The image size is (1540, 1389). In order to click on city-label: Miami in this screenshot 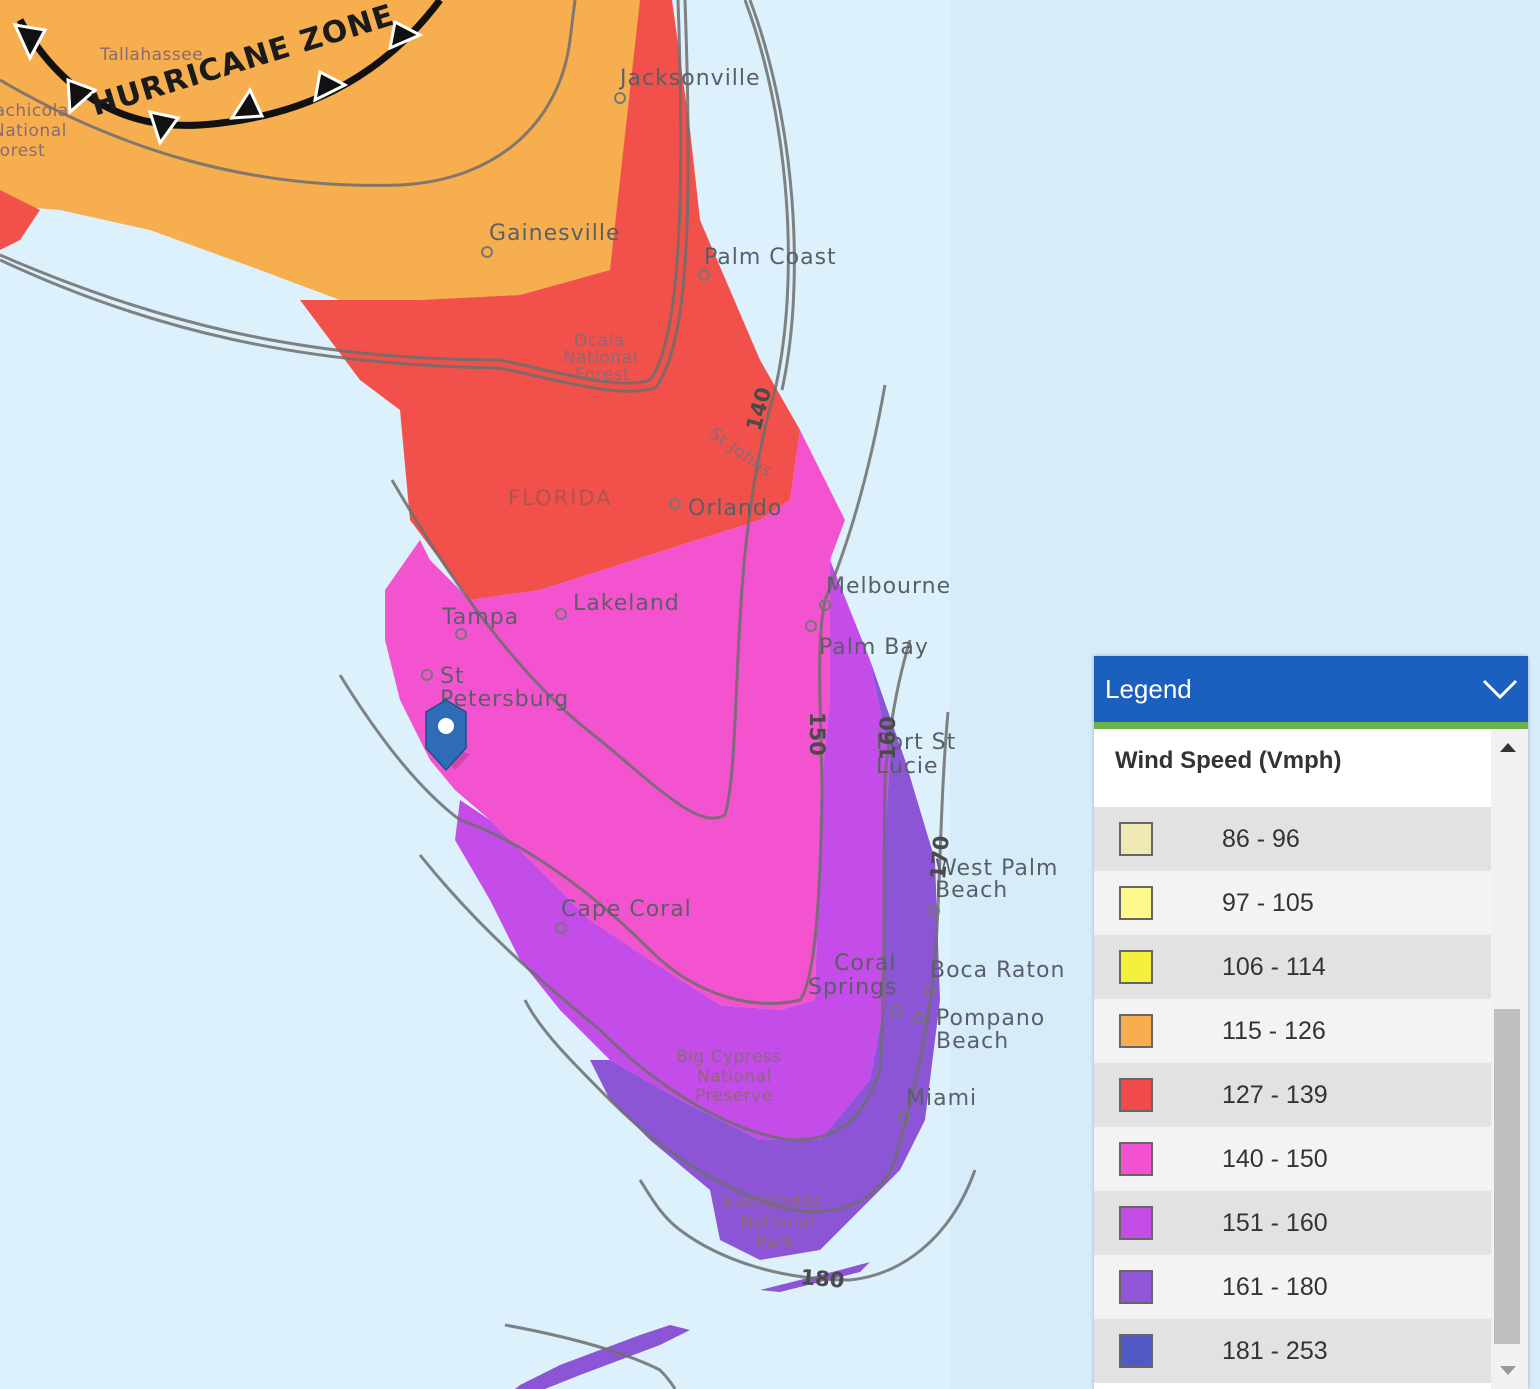, I will do `click(941, 1098)`.